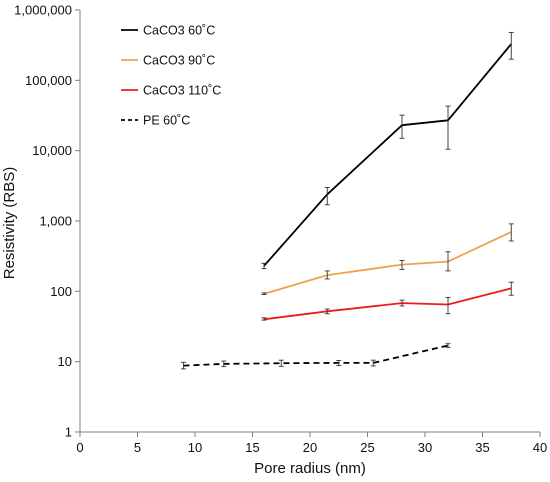  Describe the element at coordinates (43, 10) in the screenshot. I see `y-tick-label: 1,000,000` at that location.